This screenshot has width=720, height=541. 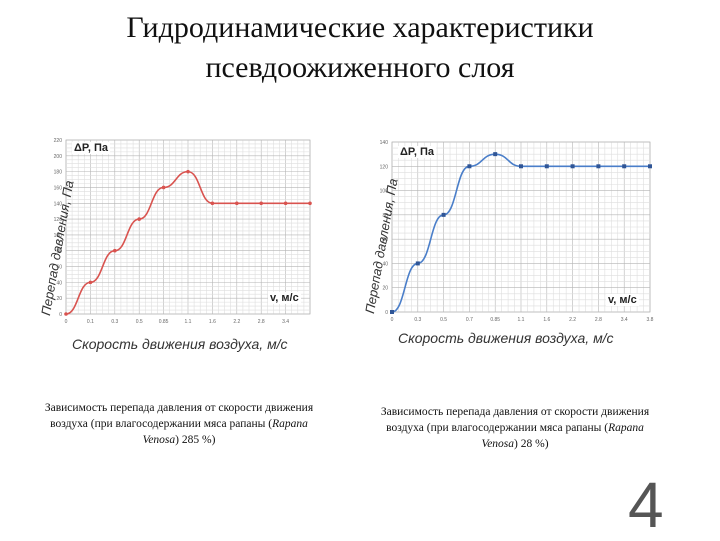 What do you see at coordinates (360, 67) in the screenshot?
I see `title-line-2: псевдоожиженного слоя` at bounding box center [360, 67].